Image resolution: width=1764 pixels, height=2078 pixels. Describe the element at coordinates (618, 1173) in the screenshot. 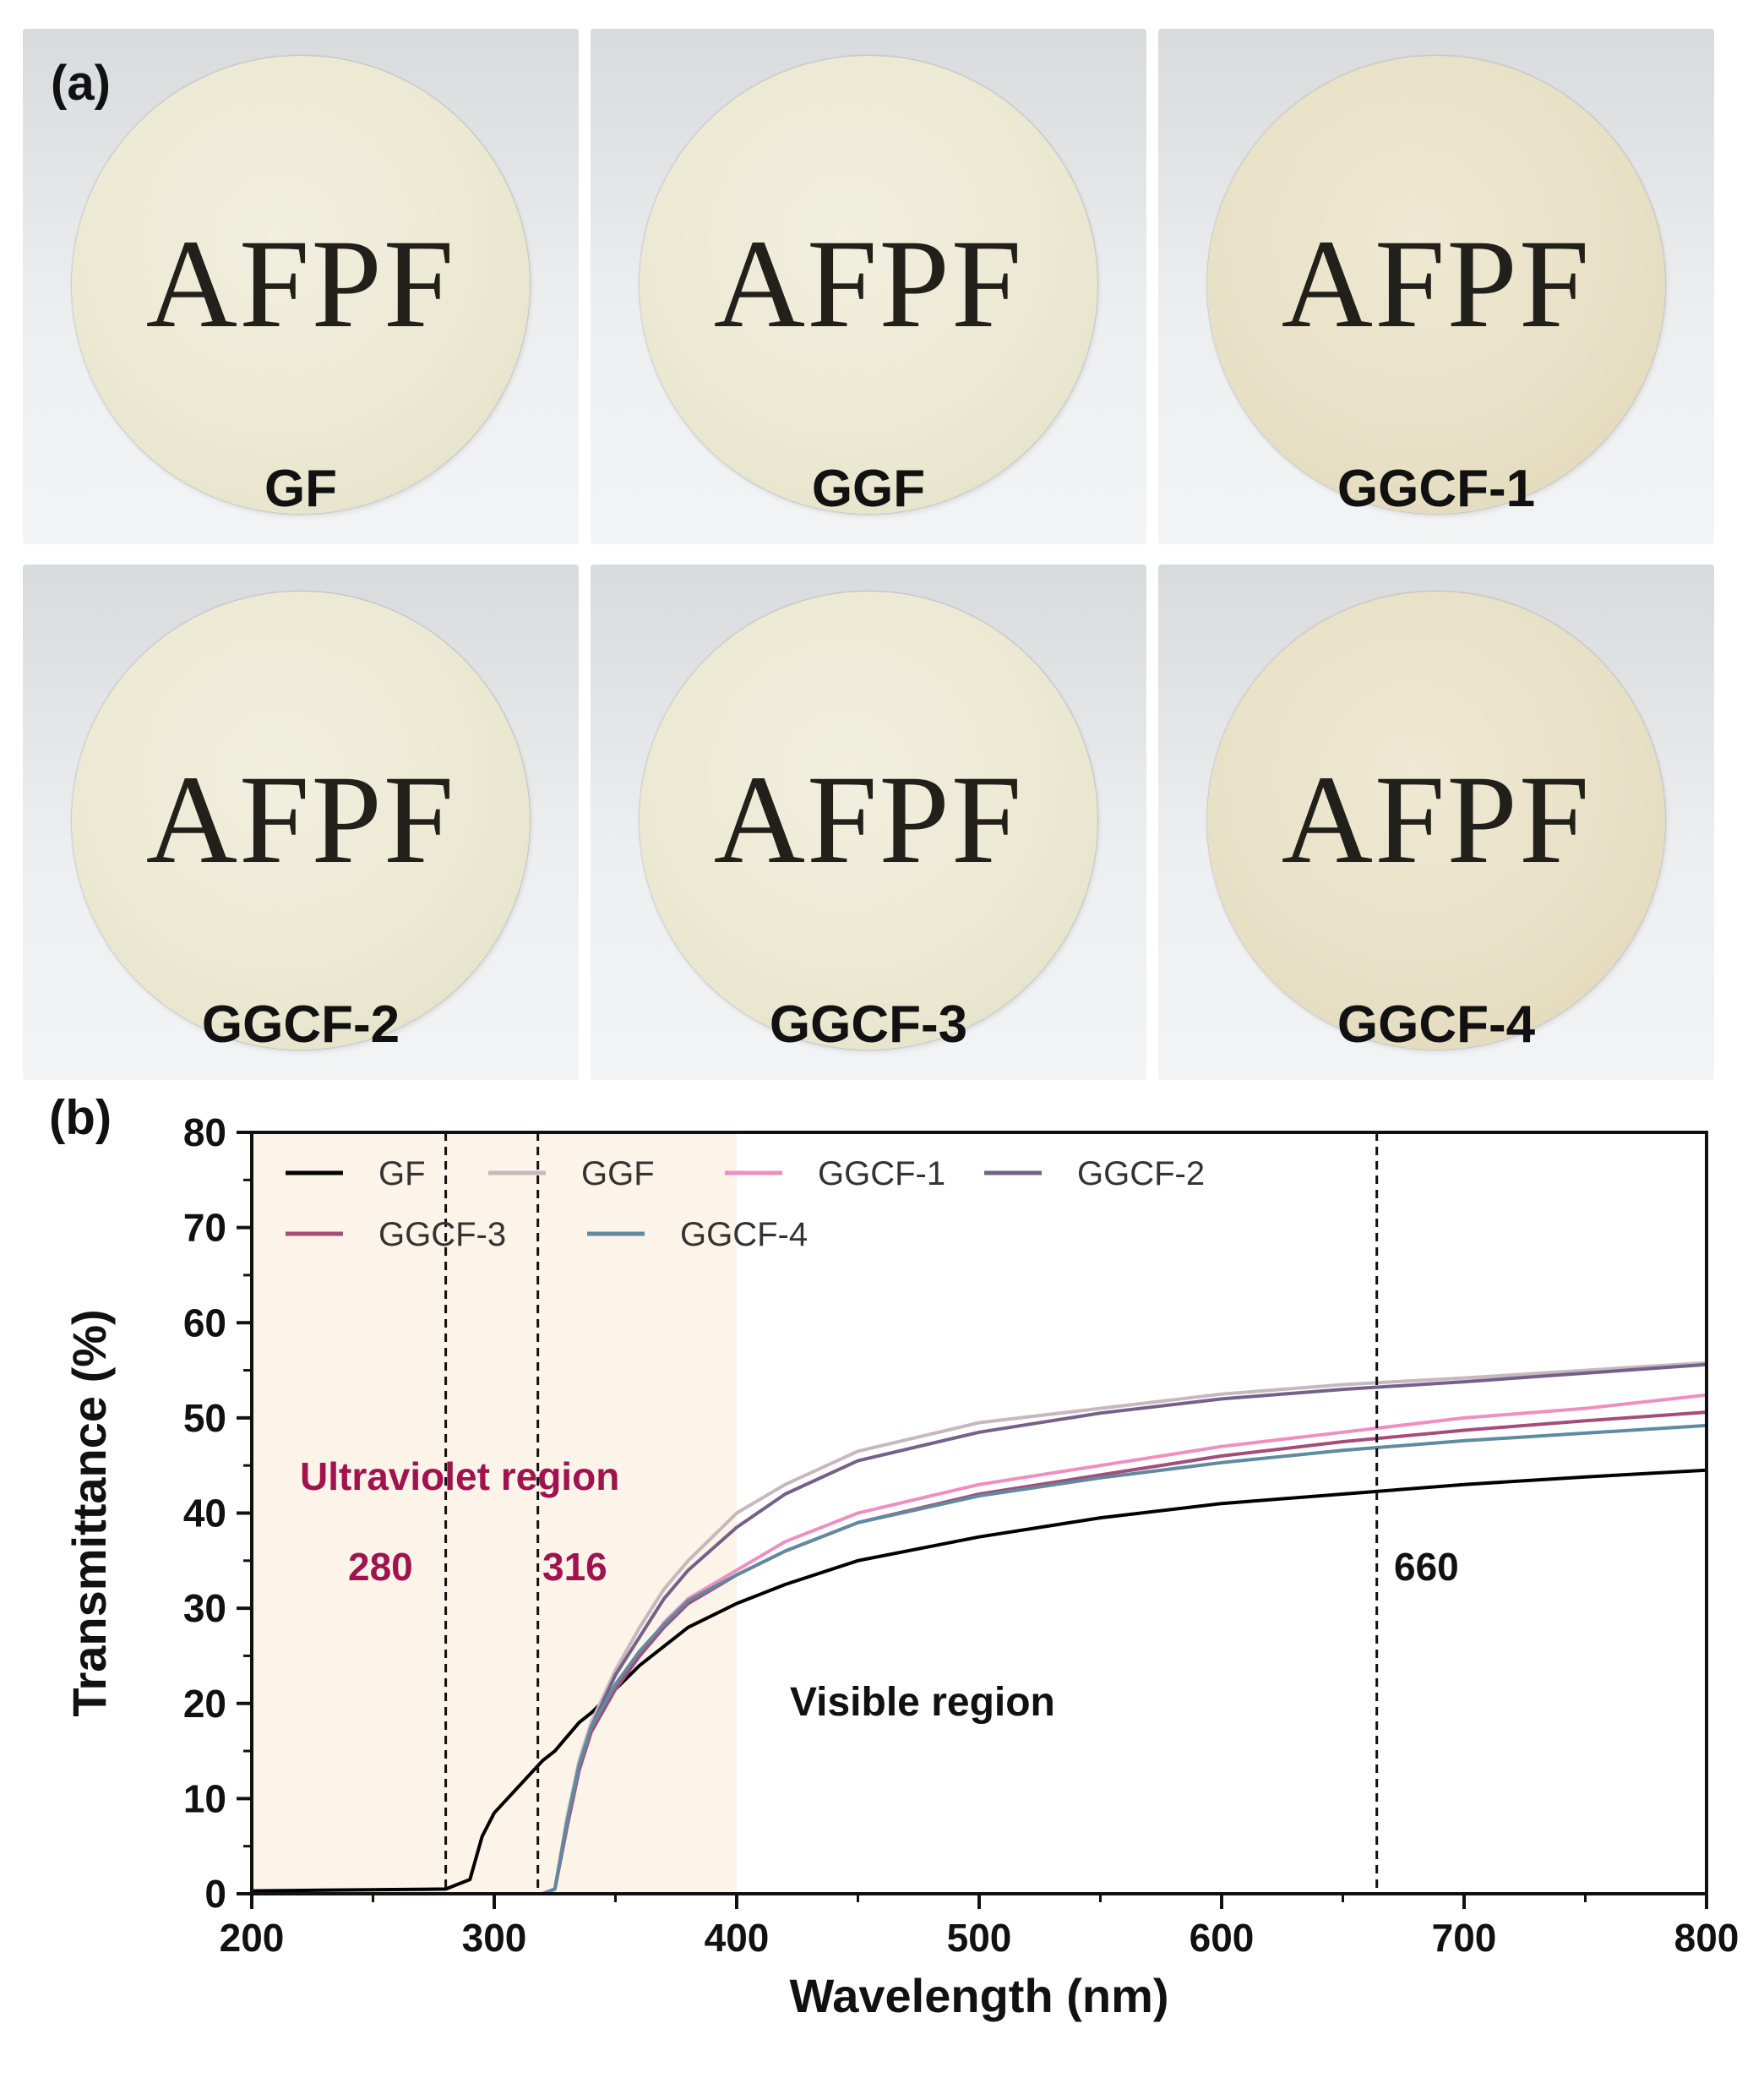

I see `legend-entry: GGF` at that location.